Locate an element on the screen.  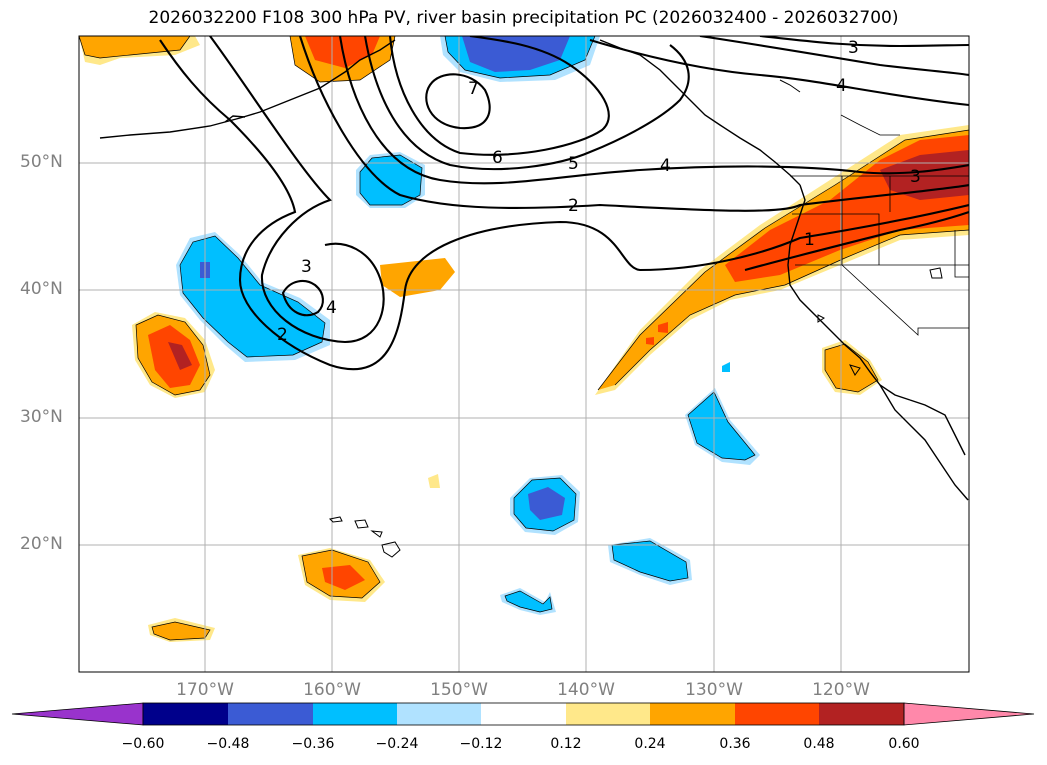
colorbar-max-extend is located at coordinates (969, 714).